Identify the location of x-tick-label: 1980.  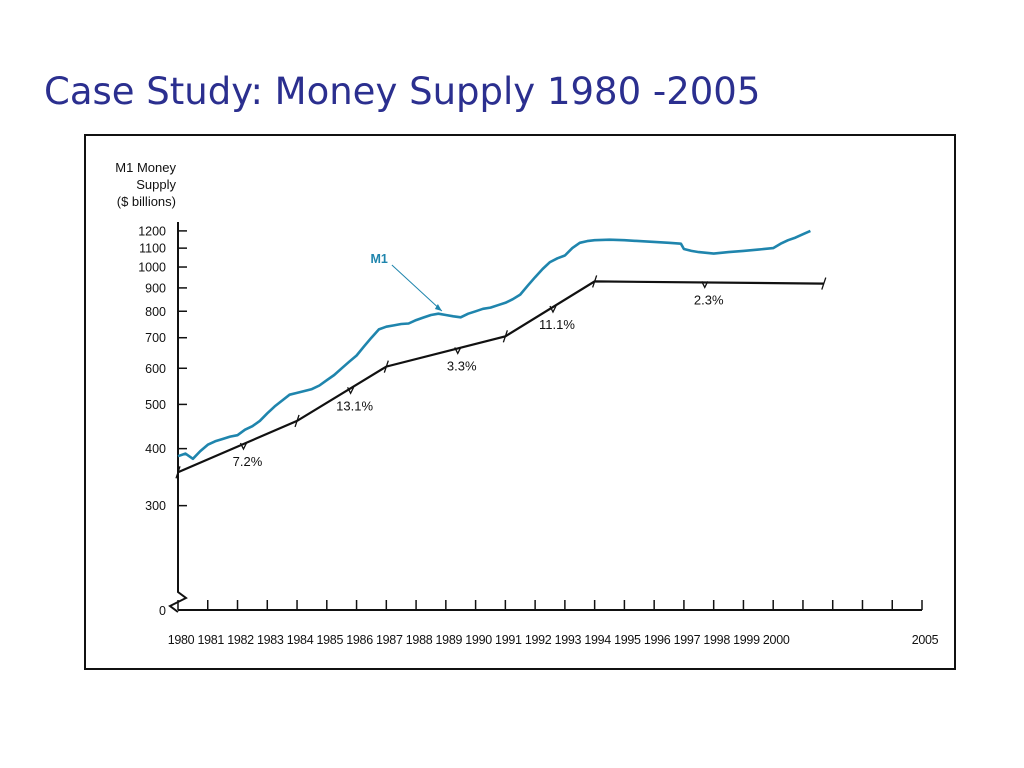
(181, 640).